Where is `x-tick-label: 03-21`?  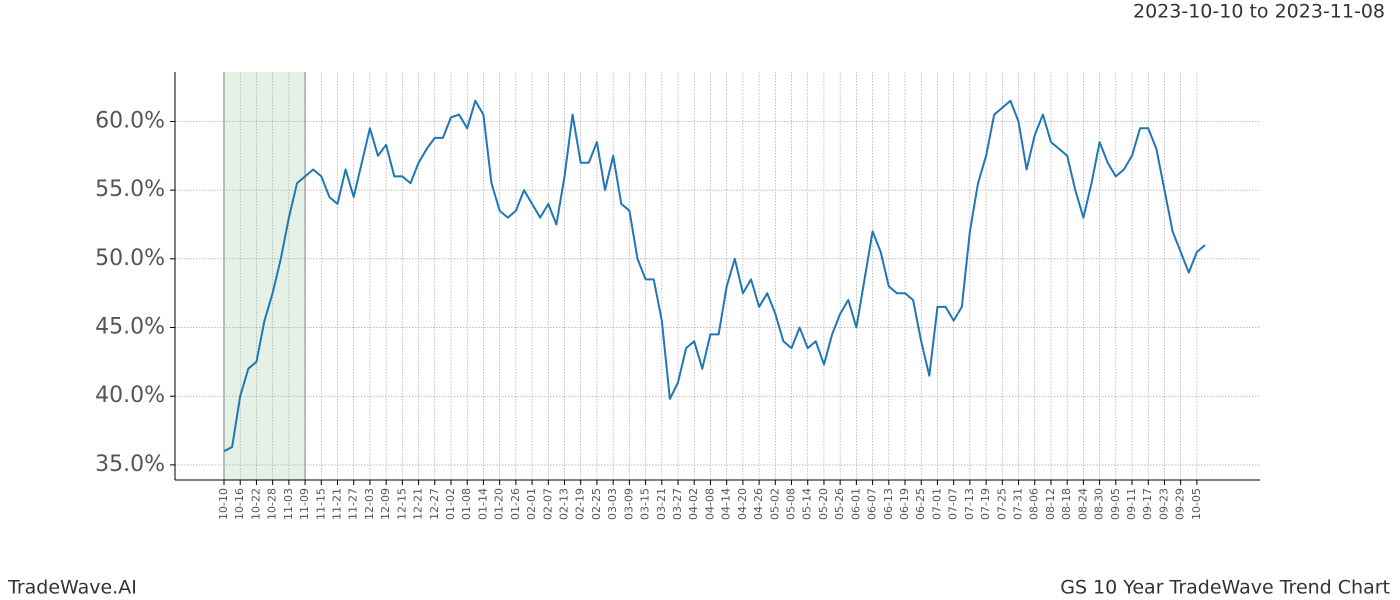 x-tick-label: 03-21 is located at coordinates (661, 504).